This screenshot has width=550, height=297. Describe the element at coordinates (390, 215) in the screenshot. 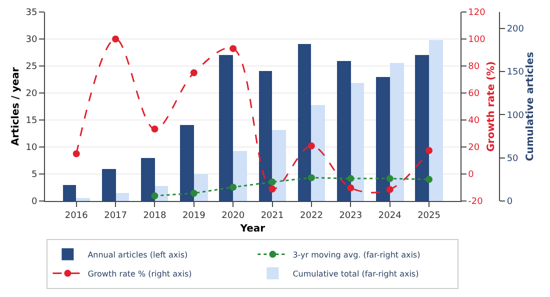

I see `x-tick-label: 2024` at that location.